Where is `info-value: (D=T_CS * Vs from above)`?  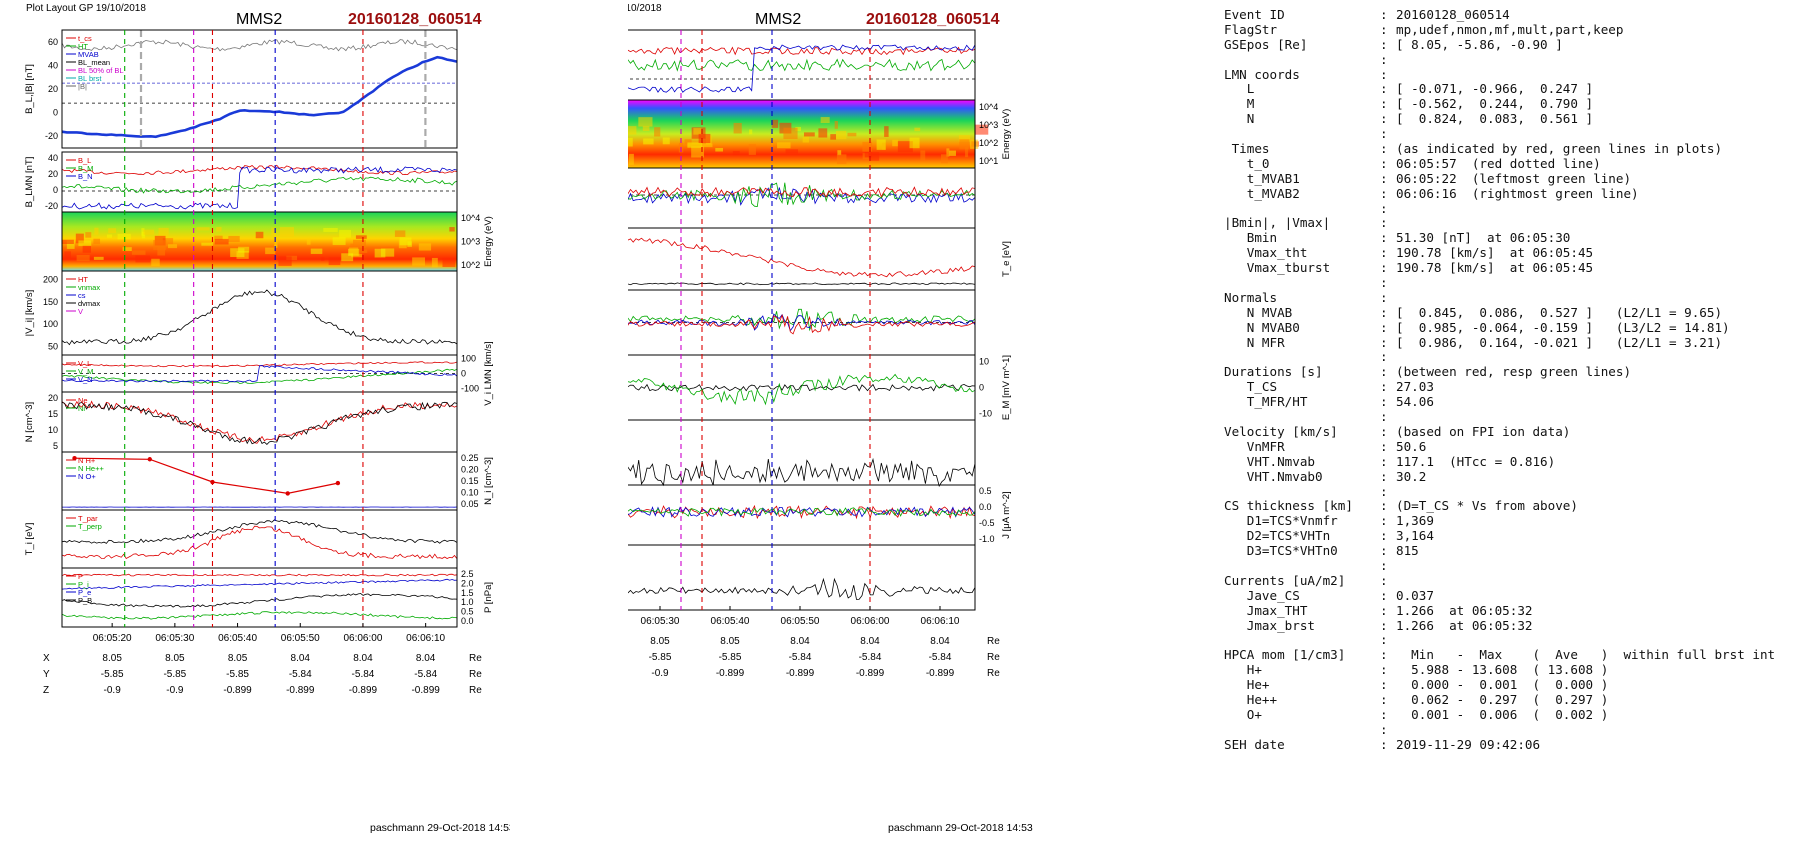 info-value: (D=T_CS * Vs from above) is located at coordinates (1487, 506).